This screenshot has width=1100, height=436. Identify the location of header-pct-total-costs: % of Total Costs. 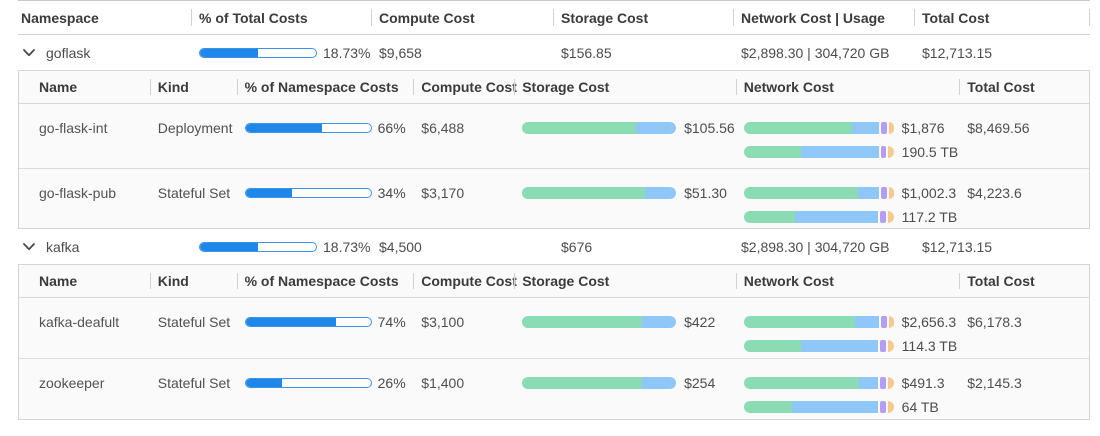
(281, 17).